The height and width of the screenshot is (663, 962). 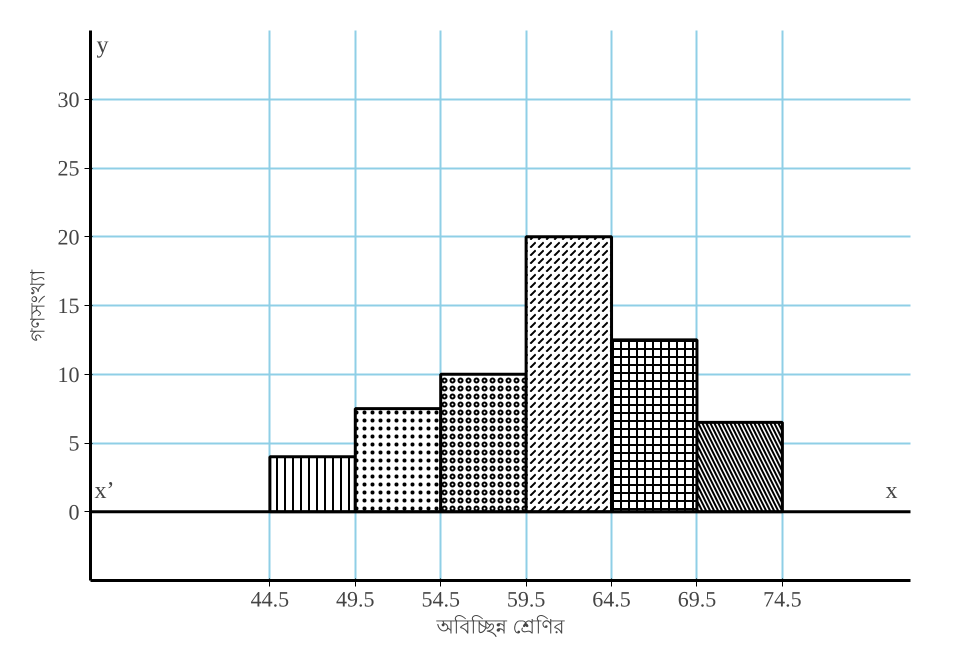 What do you see at coordinates (697, 599) in the screenshot?
I see `x-tick-label: 69.5` at bounding box center [697, 599].